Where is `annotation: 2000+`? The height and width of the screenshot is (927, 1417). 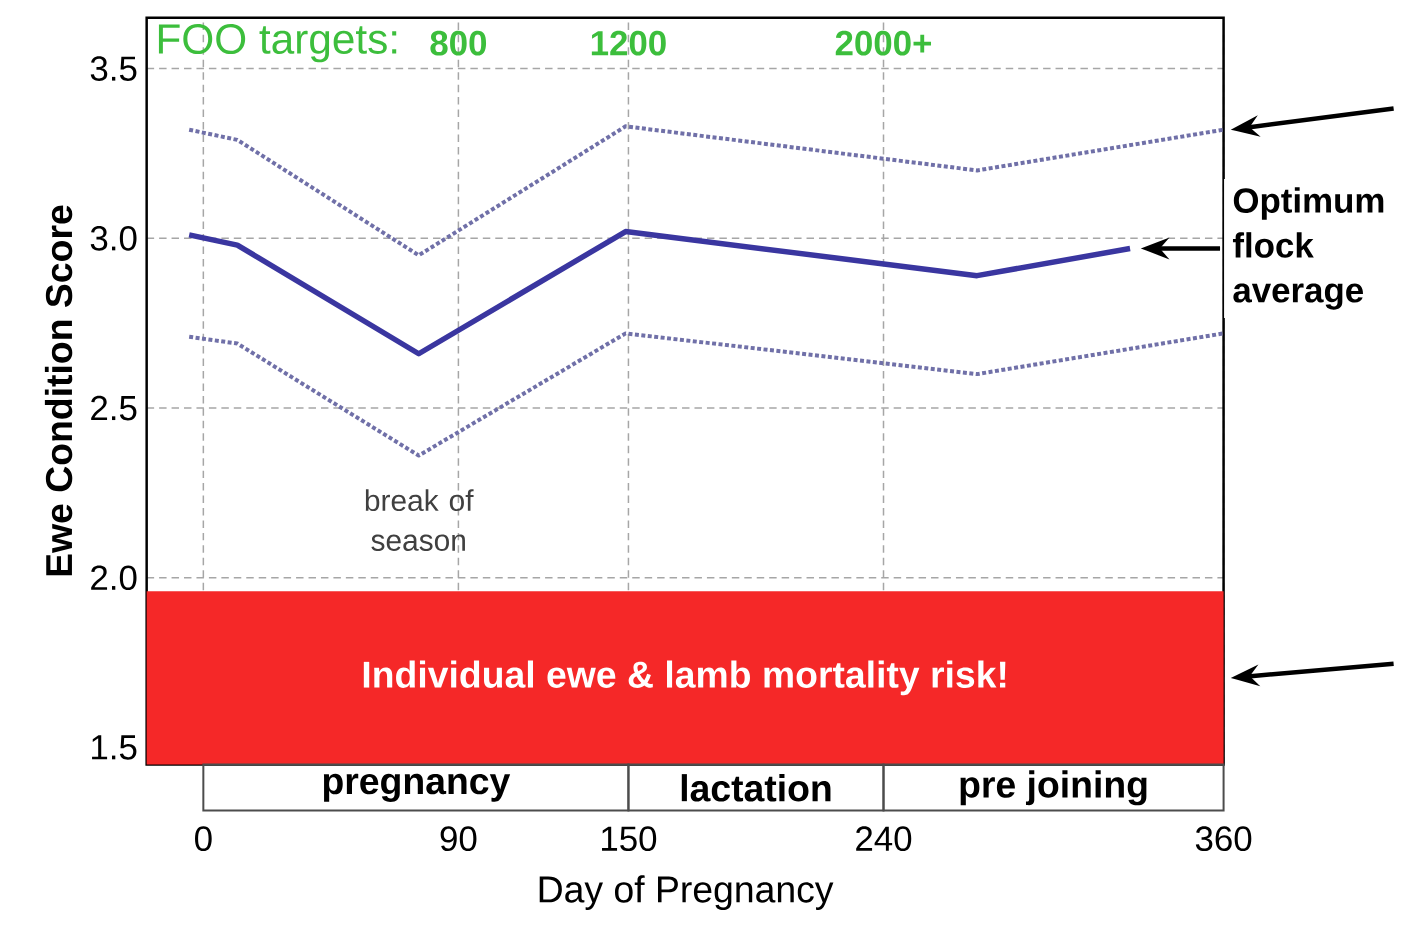 annotation: 2000+ is located at coordinates (883, 43).